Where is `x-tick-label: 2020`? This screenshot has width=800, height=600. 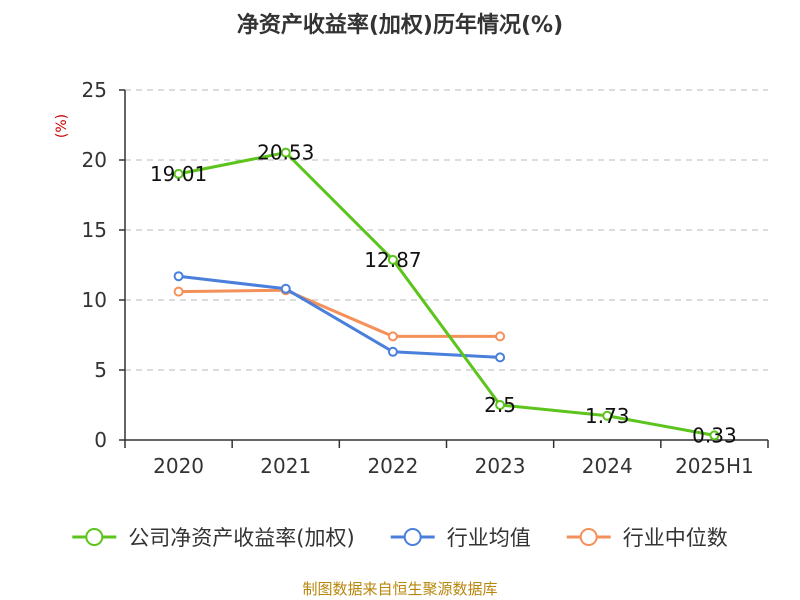
x-tick-label: 2020 is located at coordinates (178, 466).